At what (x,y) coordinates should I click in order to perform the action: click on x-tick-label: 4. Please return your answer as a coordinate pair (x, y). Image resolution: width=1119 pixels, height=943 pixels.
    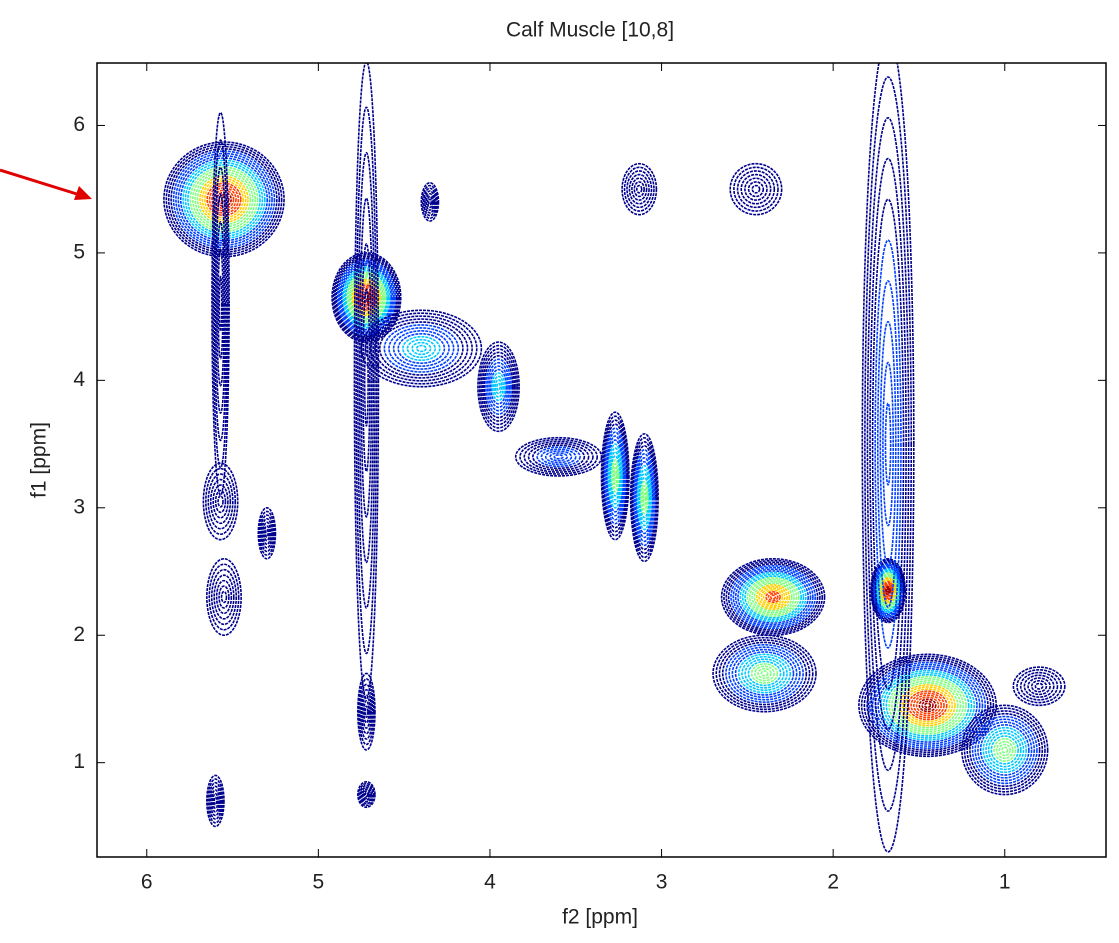
    Looking at the image, I should click on (490, 882).